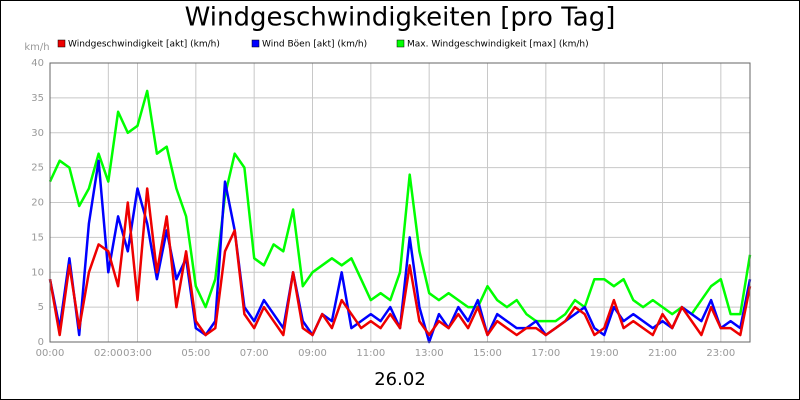 The image size is (800, 400). What do you see at coordinates (50, 353) in the screenshot?
I see `x-tick-label: 00:00` at bounding box center [50, 353].